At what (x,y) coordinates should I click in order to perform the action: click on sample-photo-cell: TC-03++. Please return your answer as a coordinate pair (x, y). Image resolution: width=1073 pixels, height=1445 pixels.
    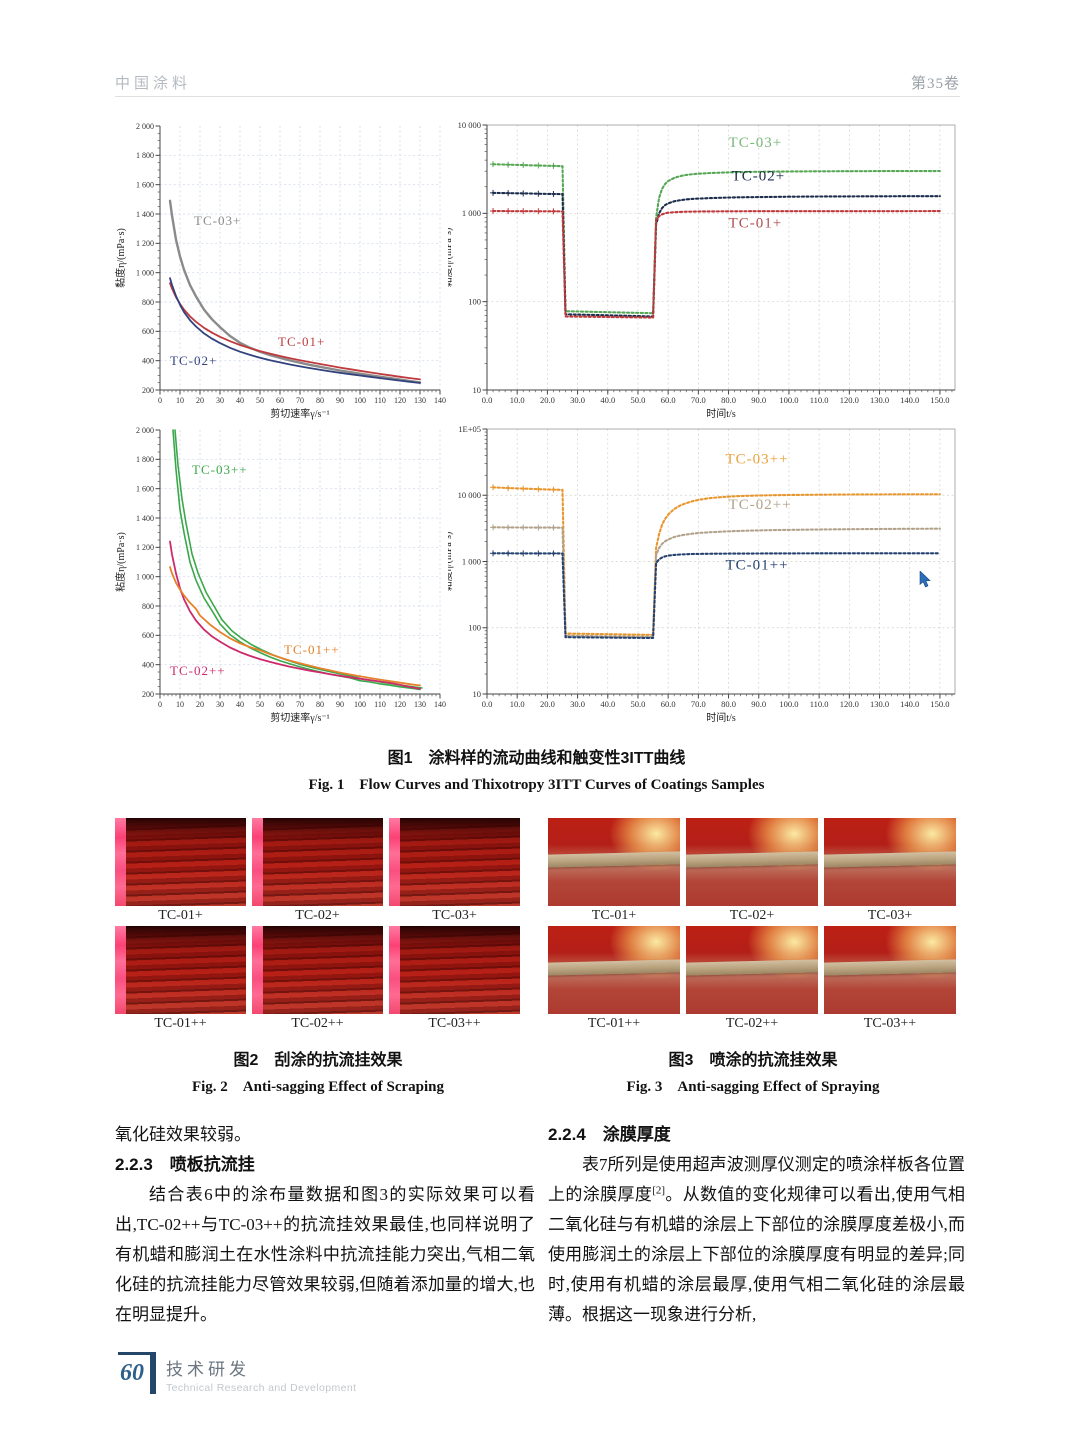
    Looking at the image, I should click on (890, 980).